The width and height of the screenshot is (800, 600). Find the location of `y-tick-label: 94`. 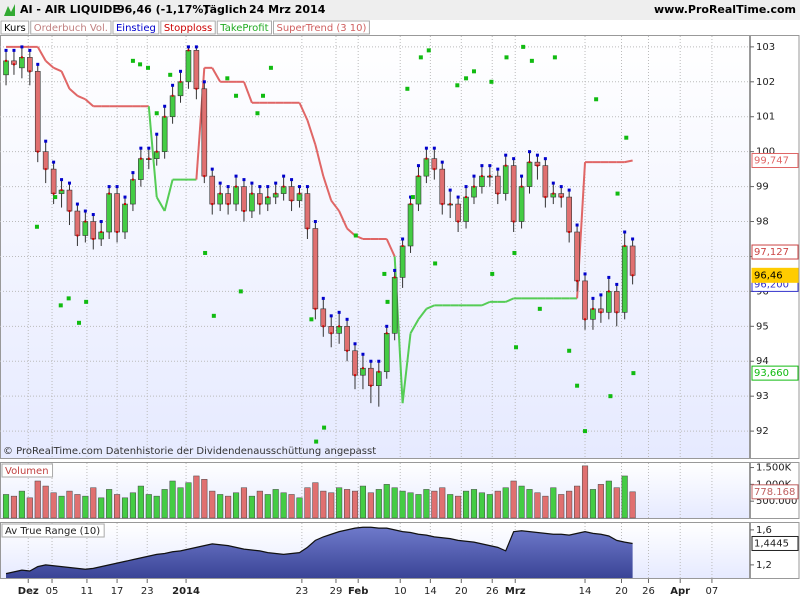

y-tick-label: 94 is located at coordinates (762, 361).